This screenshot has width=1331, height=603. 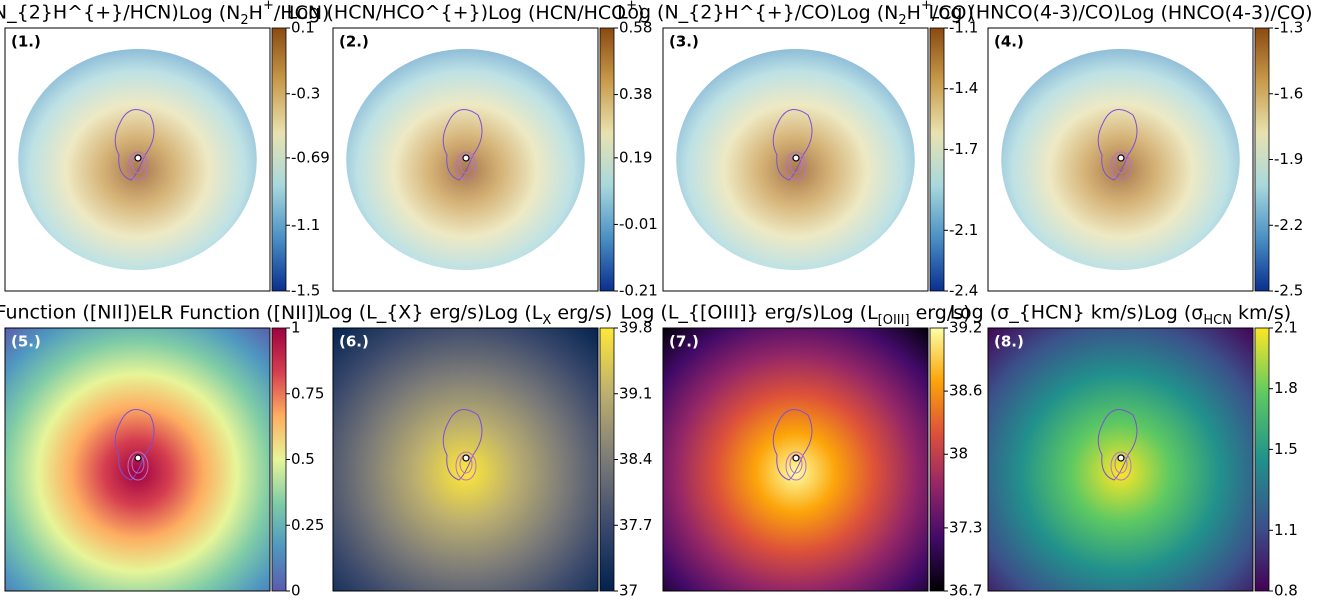 I want to click on colorbar-tick-label: 36.7, so click(x=965, y=591).